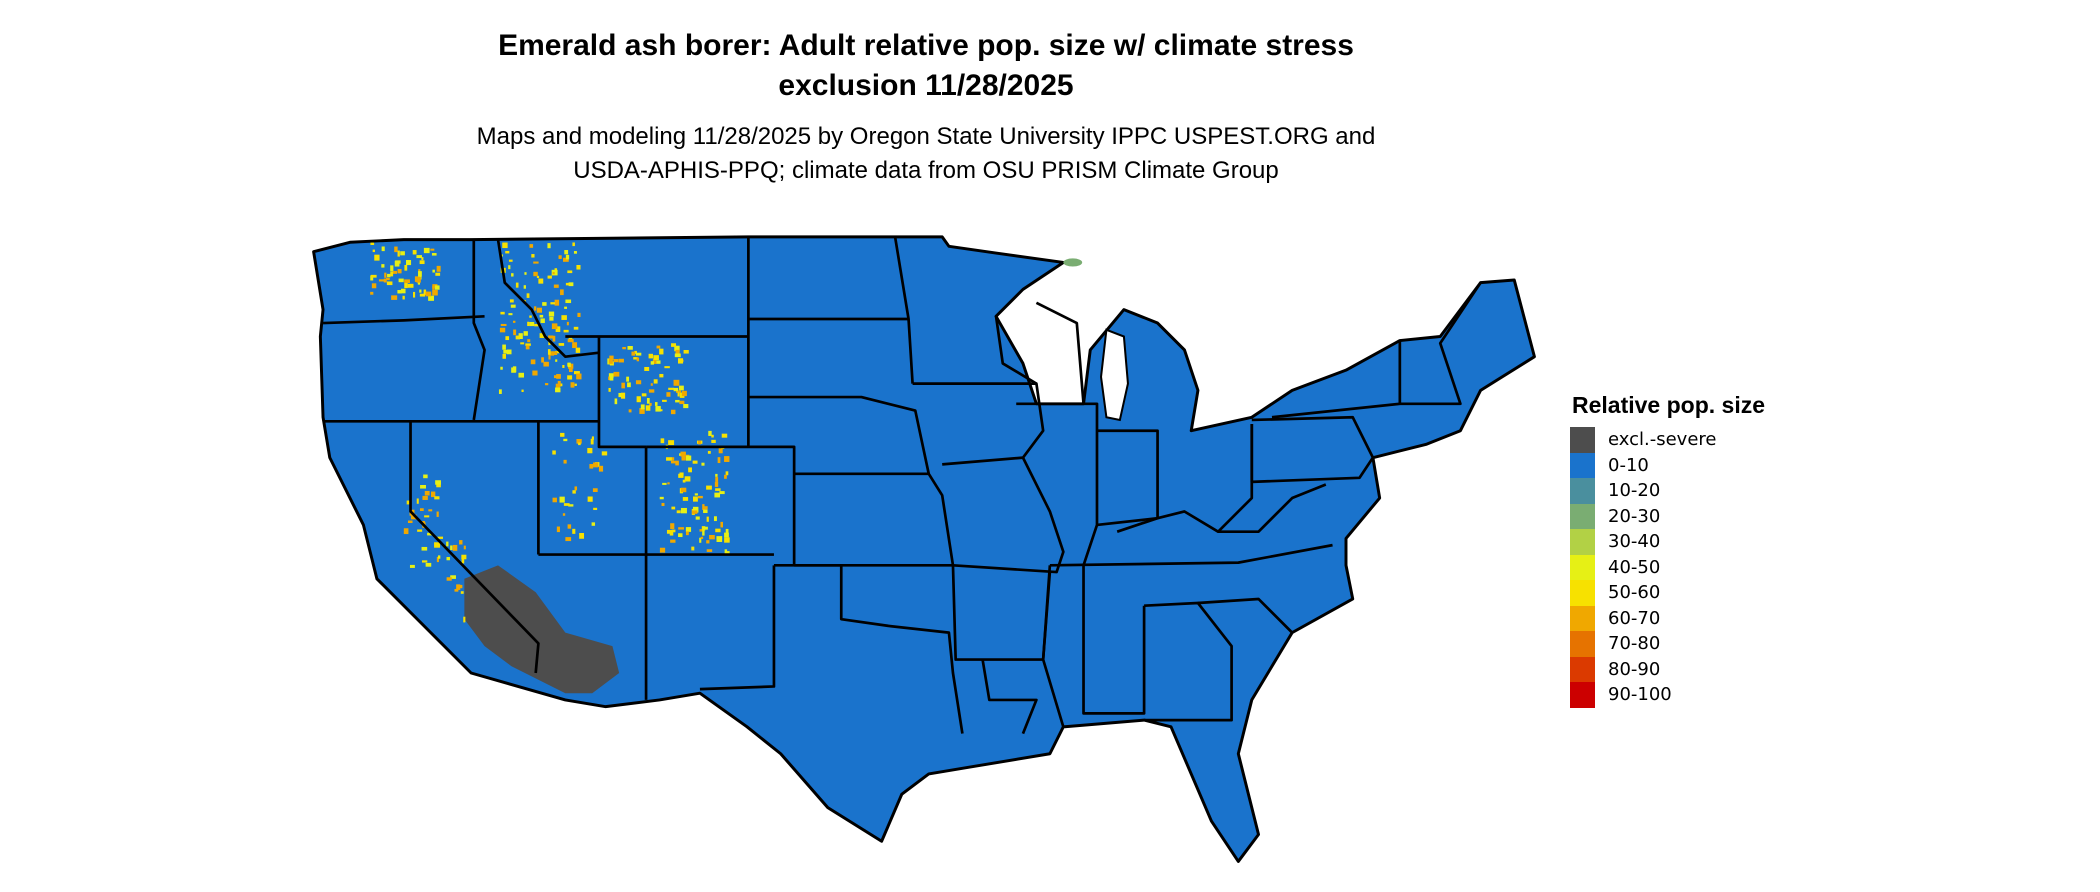 The height and width of the screenshot is (892, 2100). Describe the element at coordinates (1667, 516) in the screenshot. I see `legend-item: 20-30` at that location.